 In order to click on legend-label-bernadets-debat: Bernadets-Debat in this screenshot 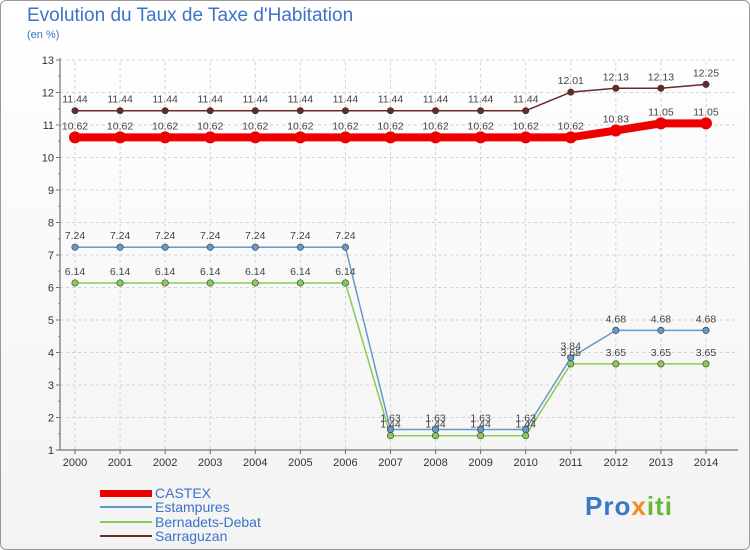, I will do `click(208, 522)`.